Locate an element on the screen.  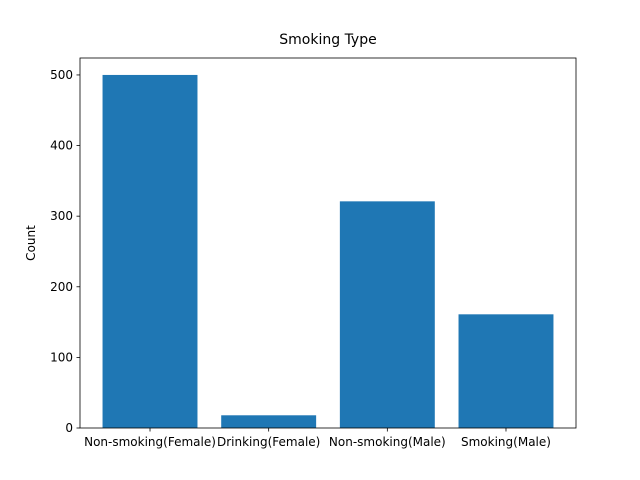
x-tick-label: Non-smoking(Male) is located at coordinates (387, 442).